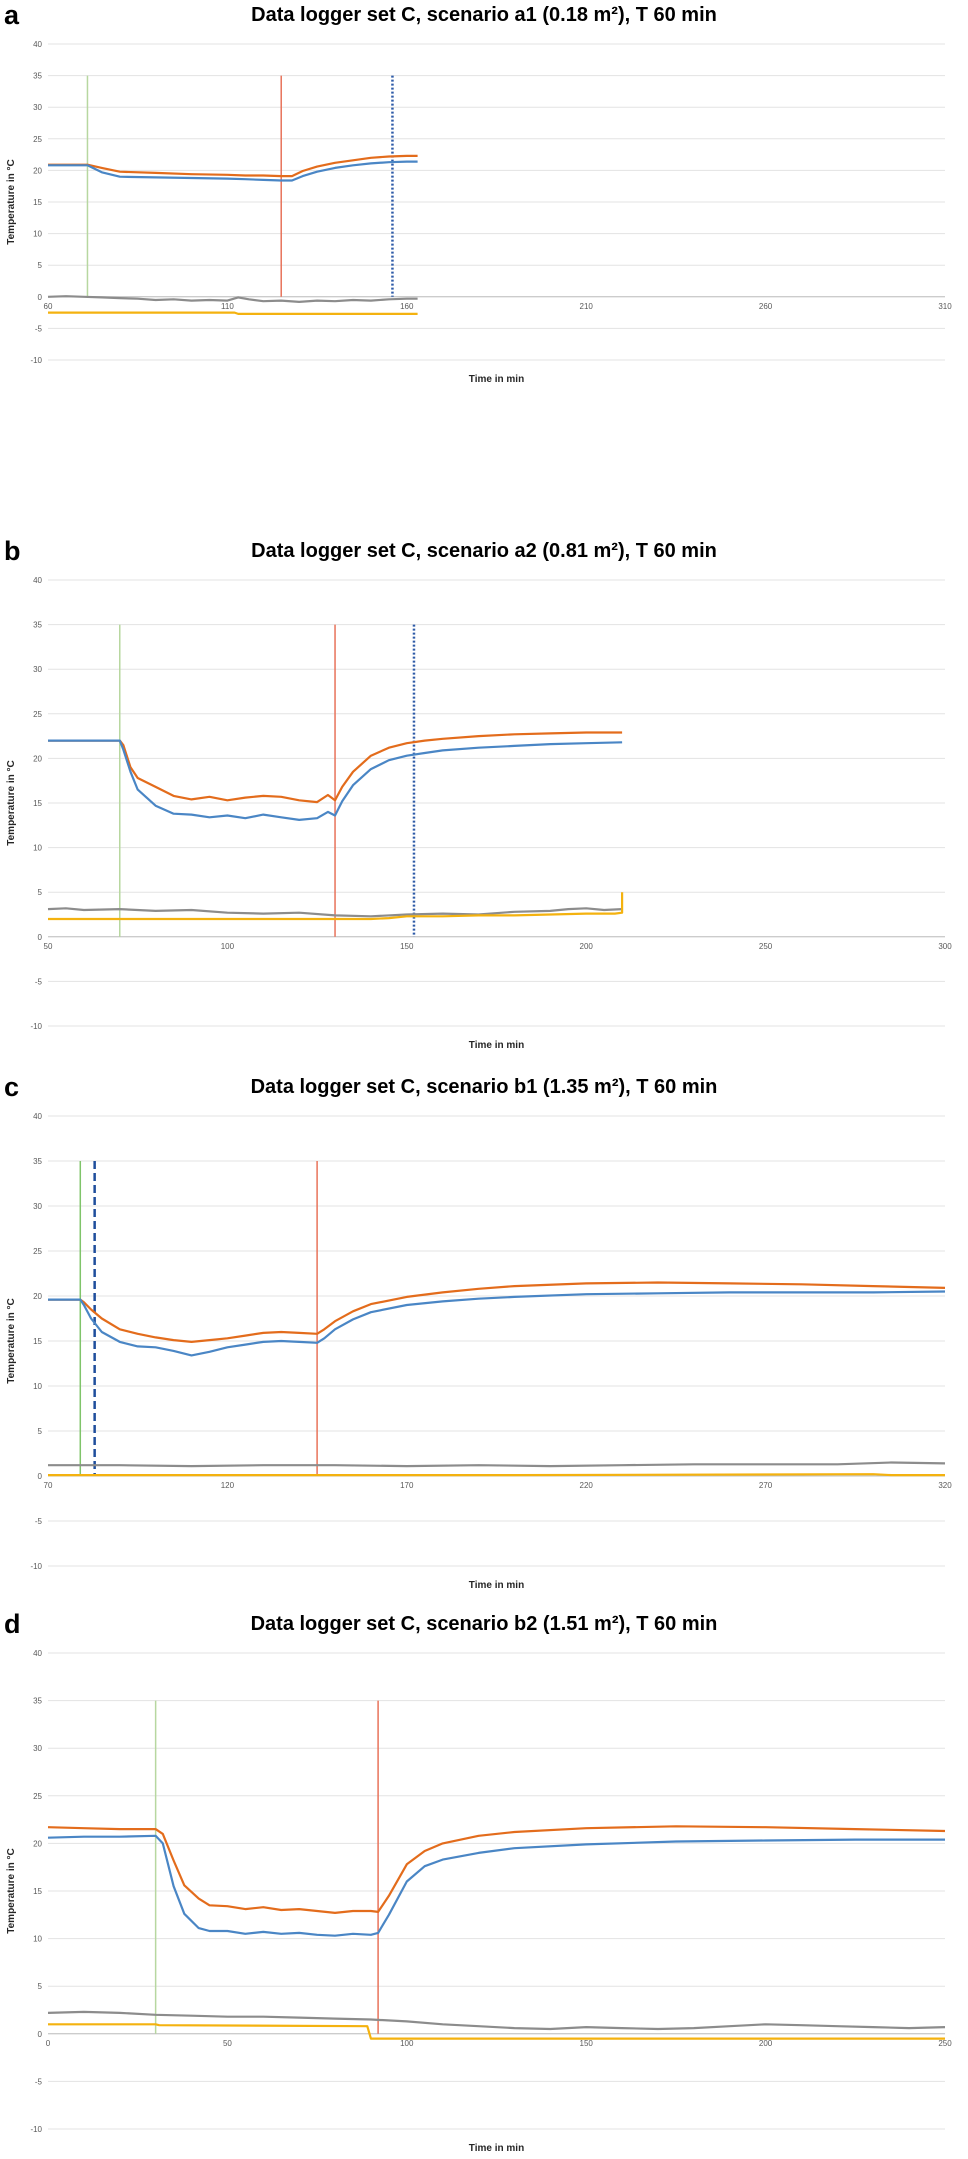 The image size is (968, 2159). Describe the element at coordinates (12, 1624) in the screenshot. I see `panel-letter: d` at that location.